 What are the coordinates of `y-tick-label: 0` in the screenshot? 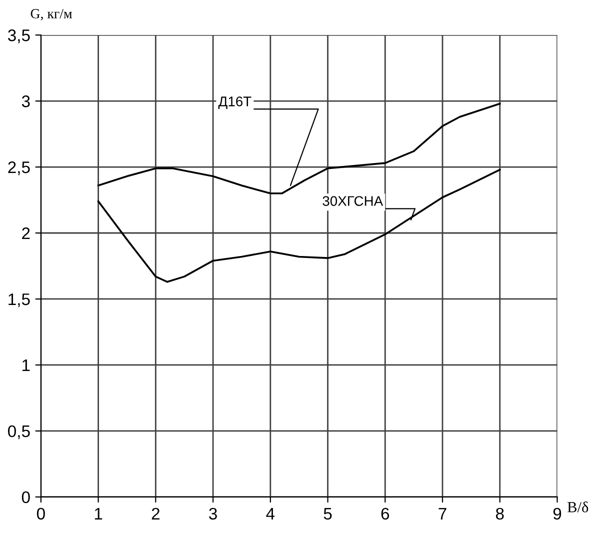 It's located at (26, 497).